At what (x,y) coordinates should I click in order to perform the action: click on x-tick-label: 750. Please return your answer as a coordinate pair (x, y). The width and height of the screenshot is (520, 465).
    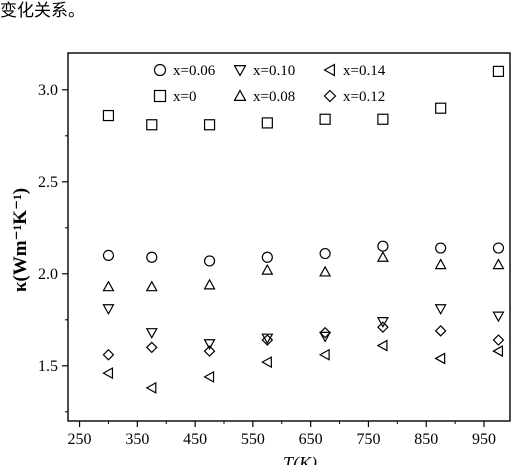
    Looking at the image, I should click on (368, 439).